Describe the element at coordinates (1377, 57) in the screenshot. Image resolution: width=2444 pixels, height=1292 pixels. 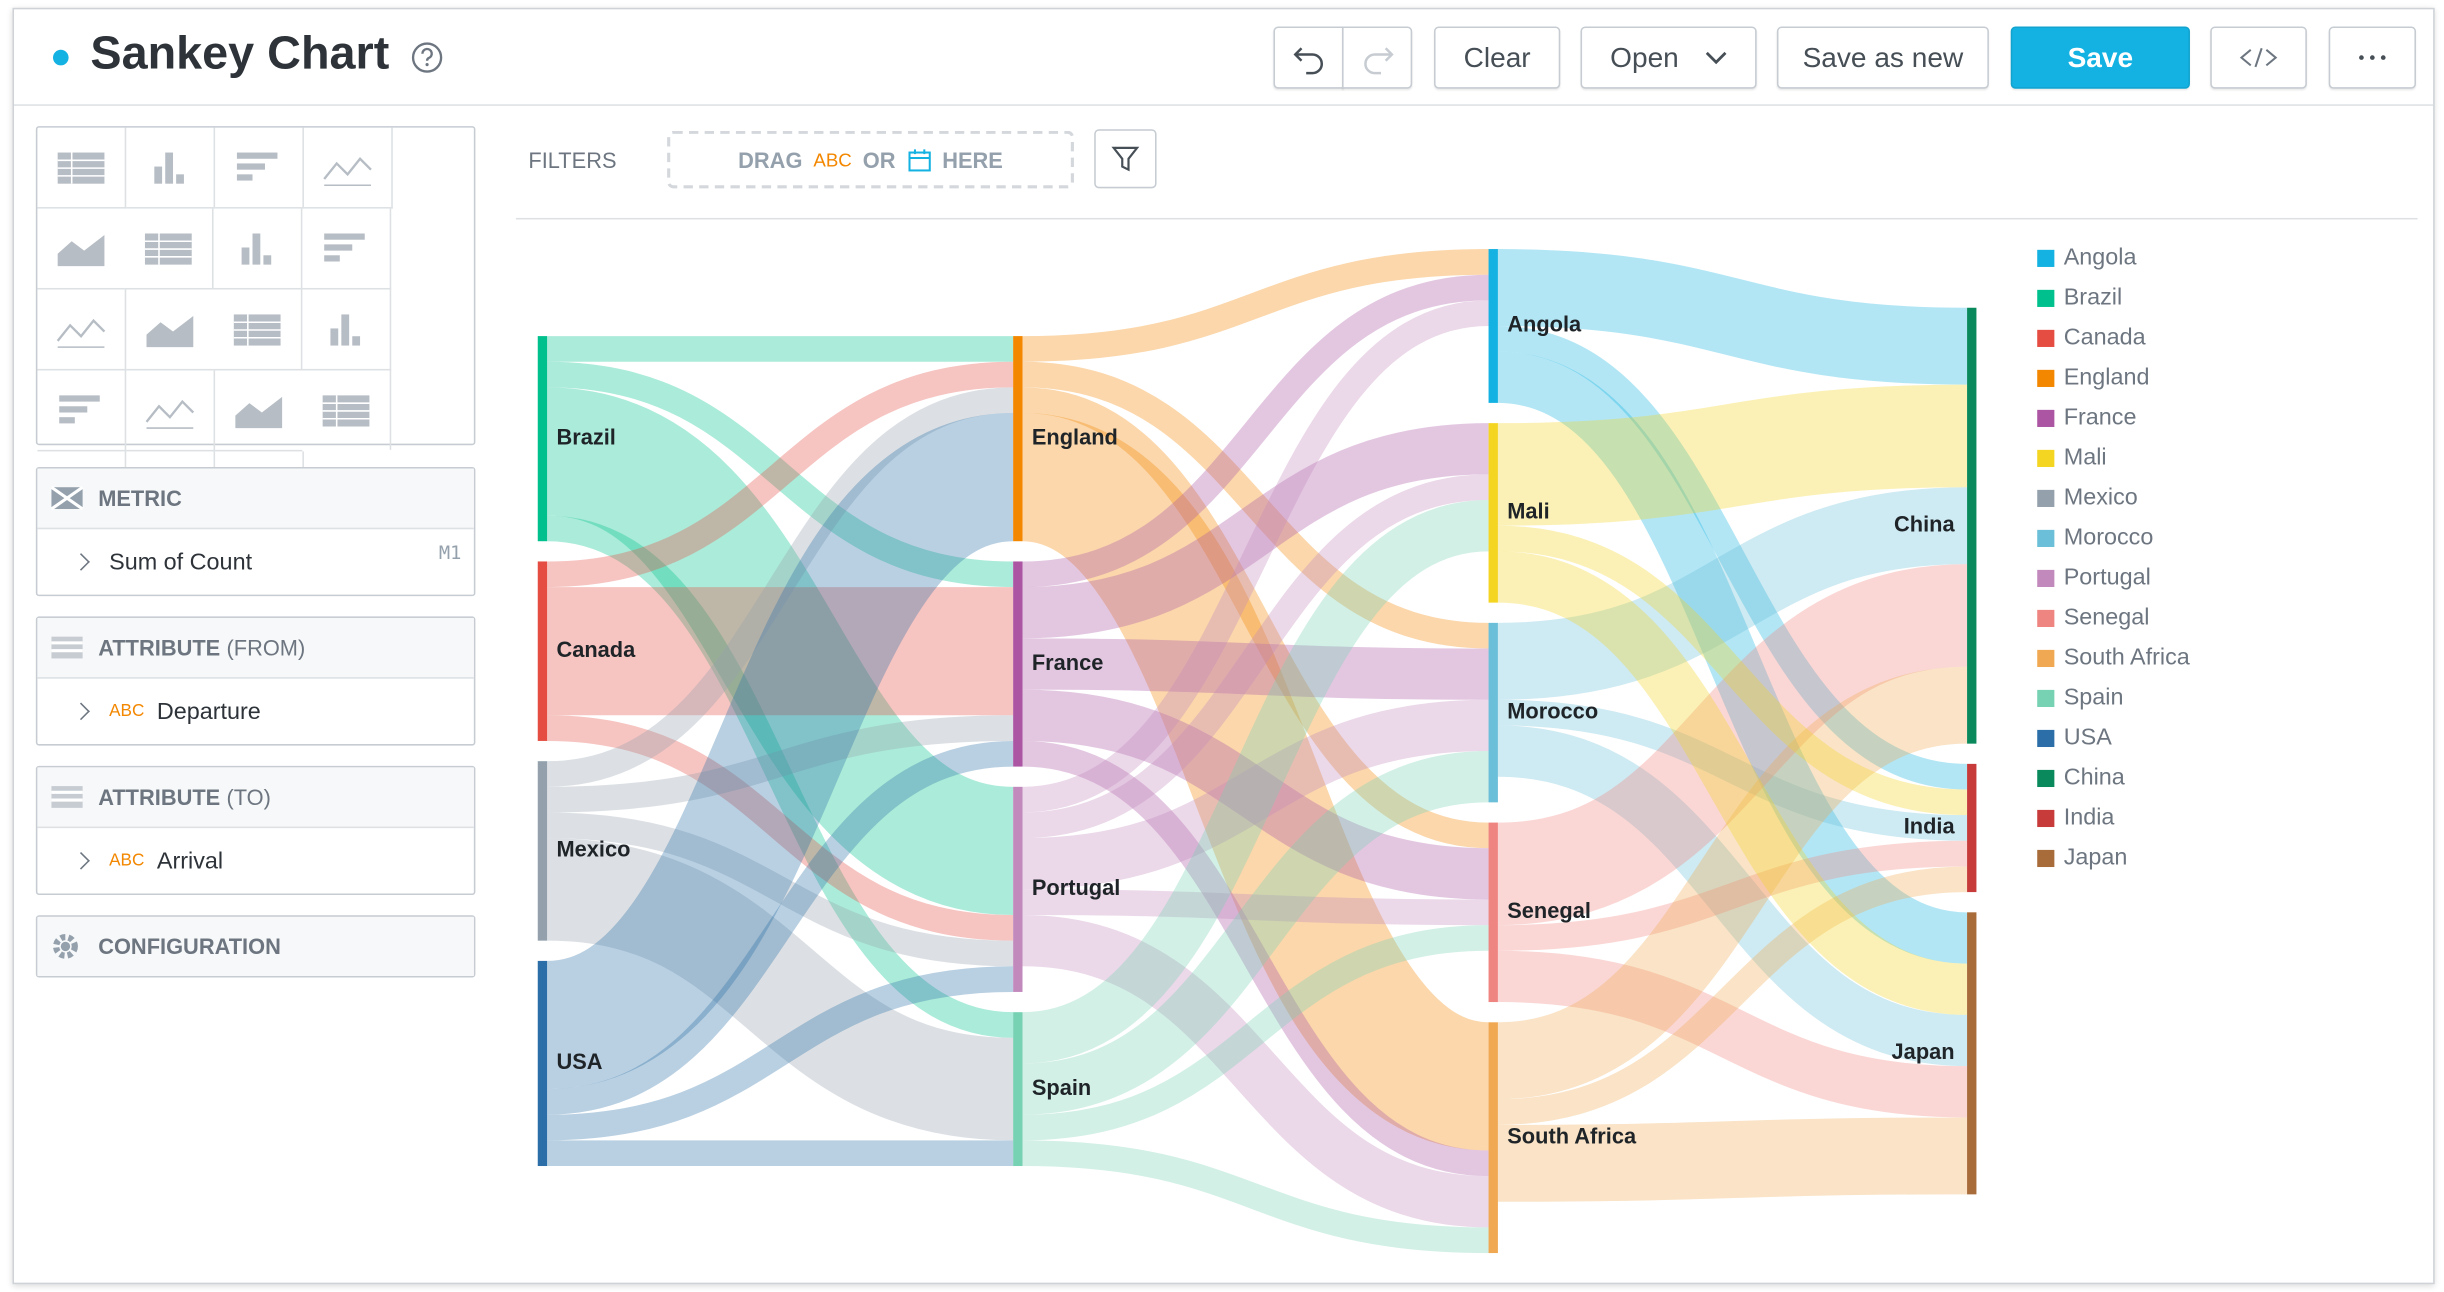
I see `redo-button` at that location.